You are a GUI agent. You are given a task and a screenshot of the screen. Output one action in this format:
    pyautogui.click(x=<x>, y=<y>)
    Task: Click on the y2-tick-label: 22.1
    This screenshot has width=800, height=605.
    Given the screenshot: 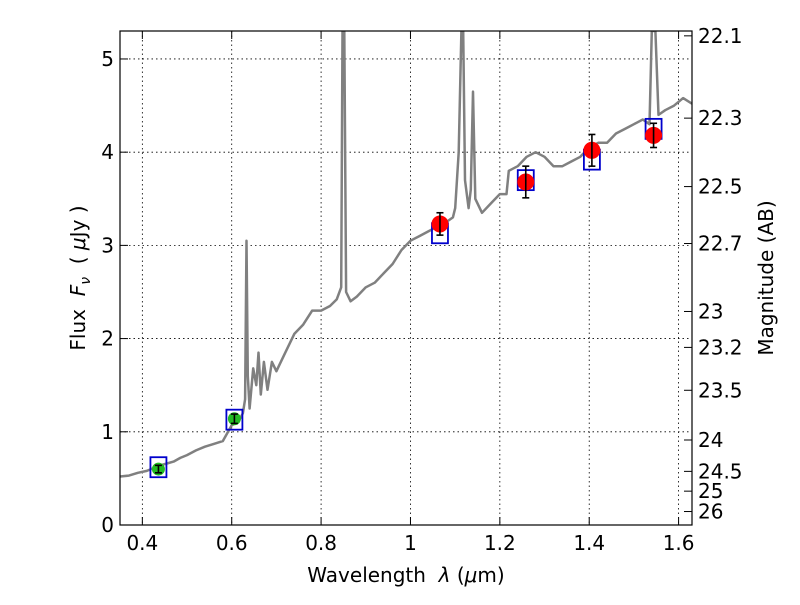 What is the action you would take?
    pyautogui.click(x=720, y=36)
    